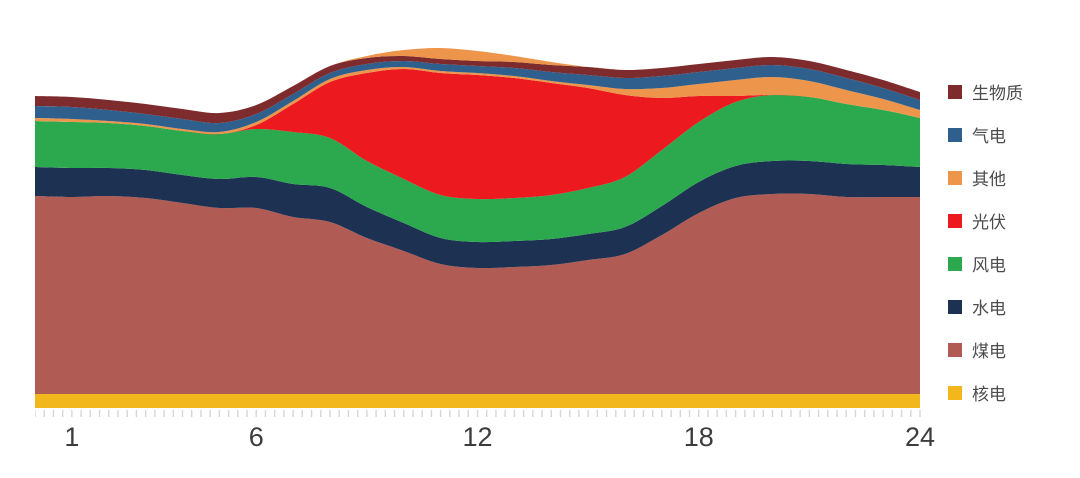  I want to click on x-axis-label-24: 24, so click(920, 437).